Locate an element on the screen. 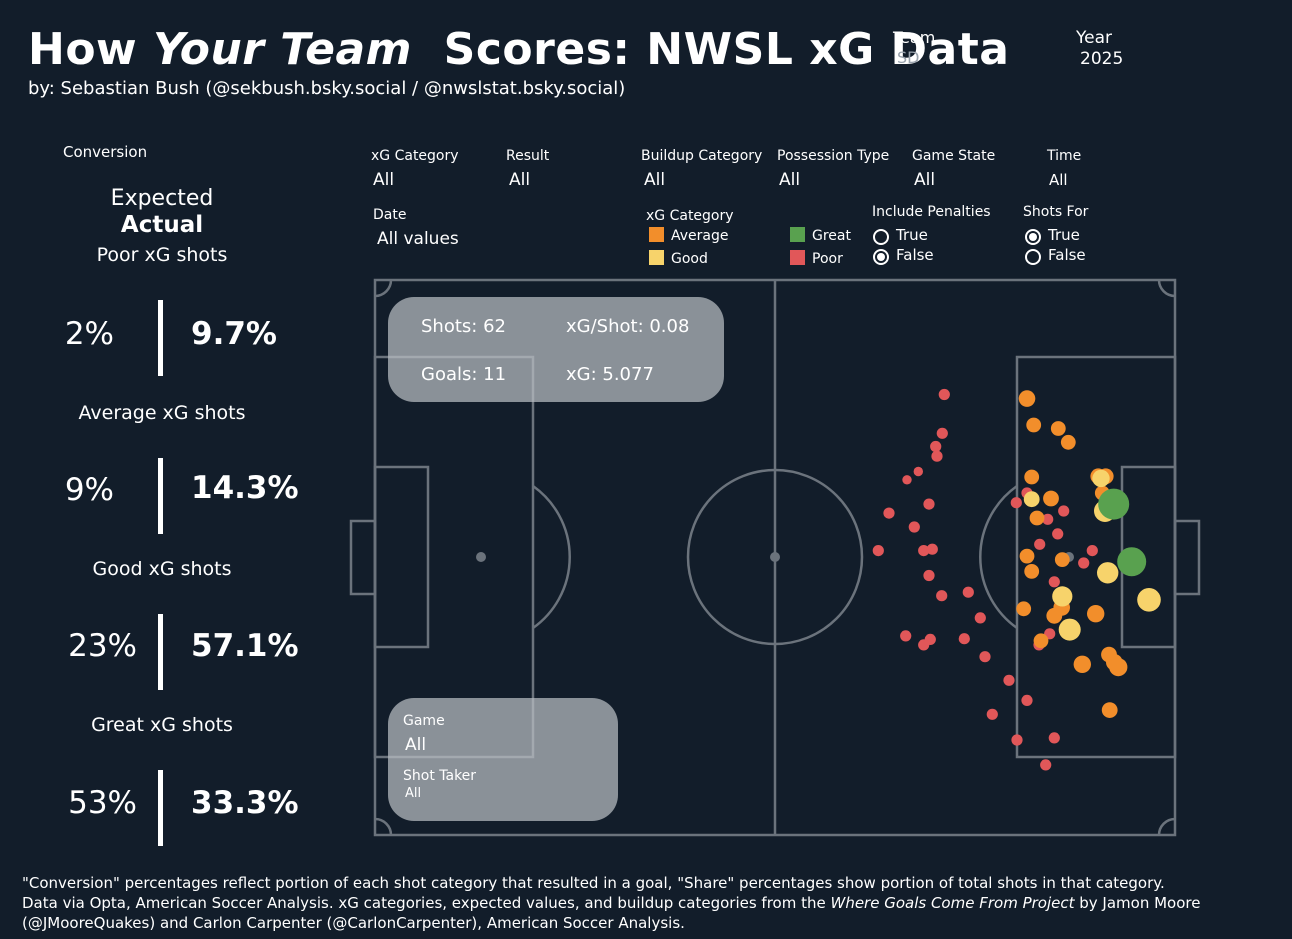 This screenshot has width=1292, height=939. shots-for-false-radio is located at coordinates (1033, 257).